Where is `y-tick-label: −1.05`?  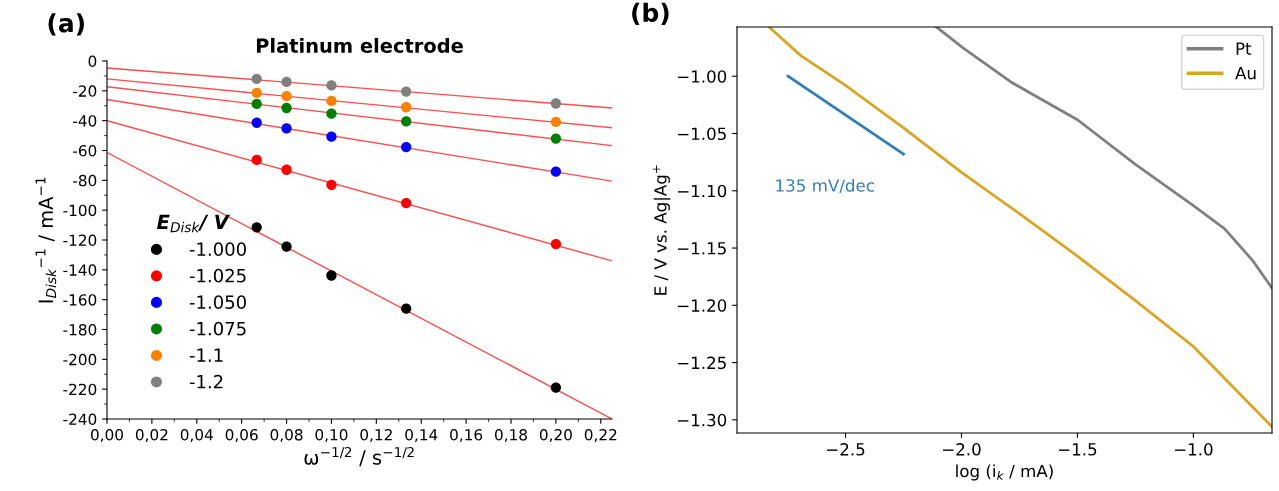
y-tick-label: −1.05 is located at coordinates (701, 134).